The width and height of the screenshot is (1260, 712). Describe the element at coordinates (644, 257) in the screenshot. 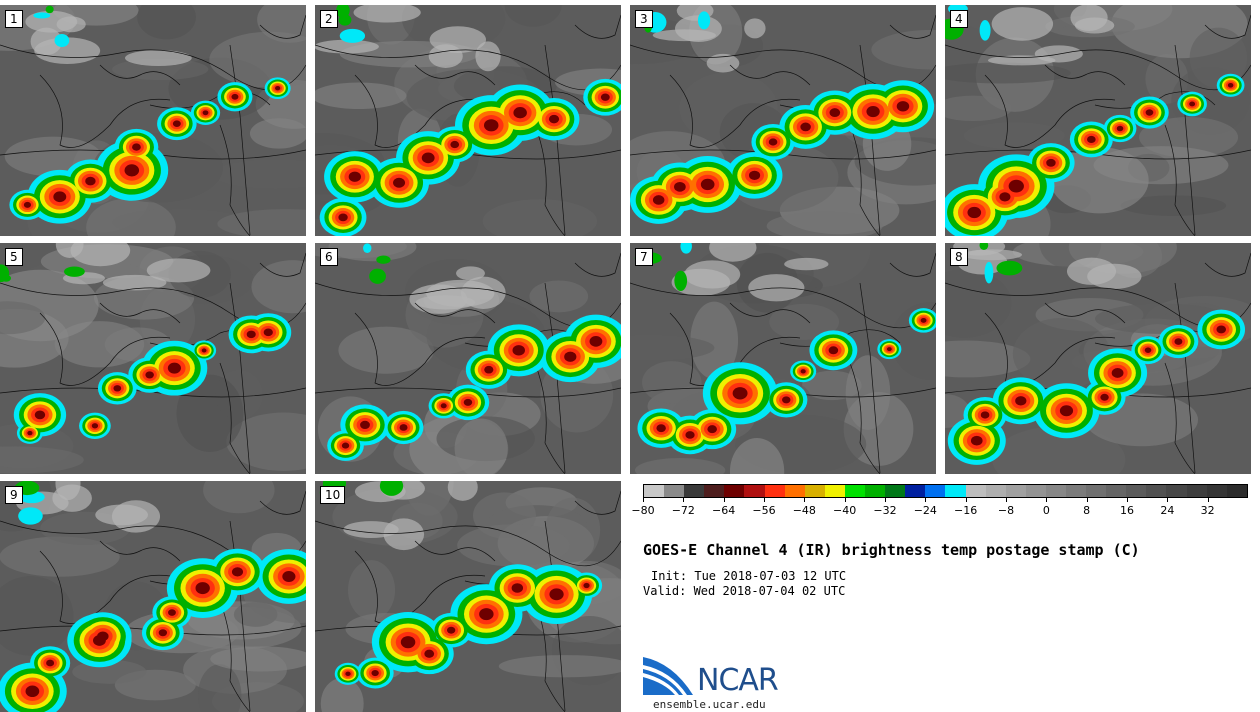

I see `panel-number-label: 7` at that location.